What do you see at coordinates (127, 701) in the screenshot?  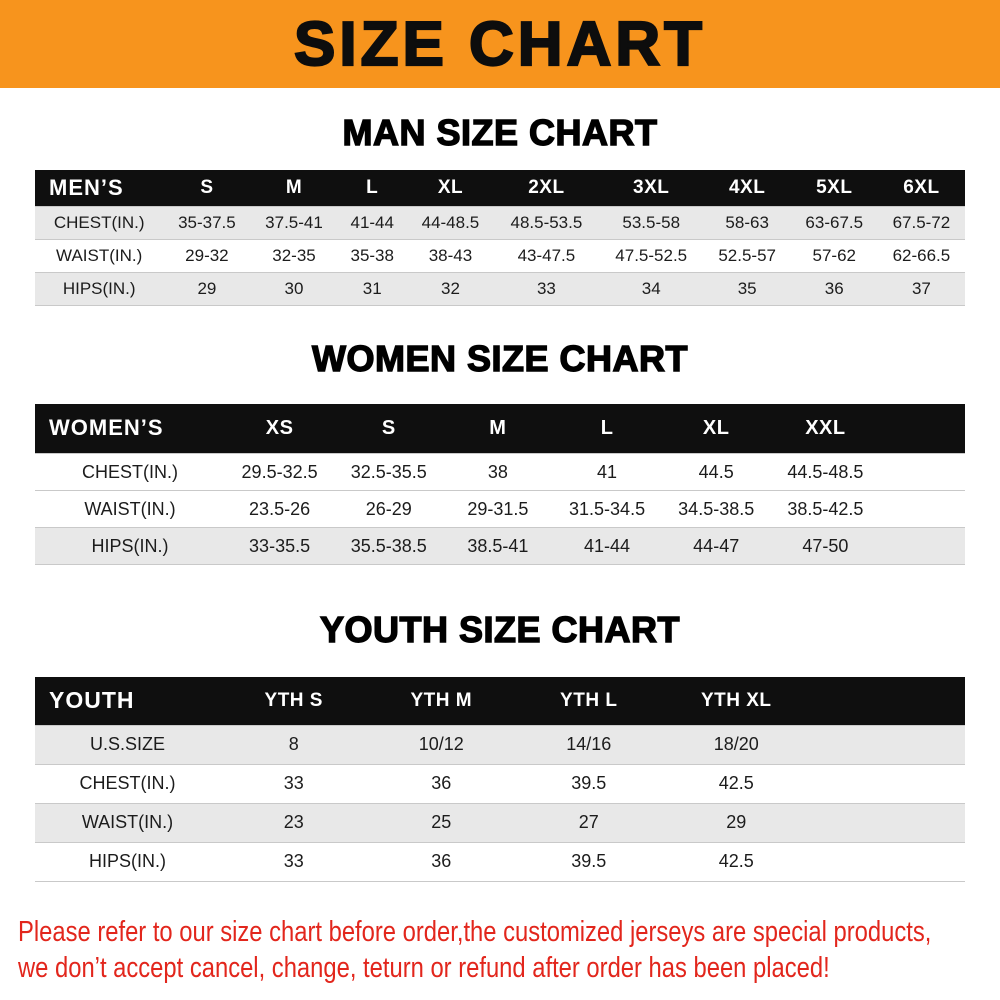 I see `table-title-cell: YOUTH` at bounding box center [127, 701].